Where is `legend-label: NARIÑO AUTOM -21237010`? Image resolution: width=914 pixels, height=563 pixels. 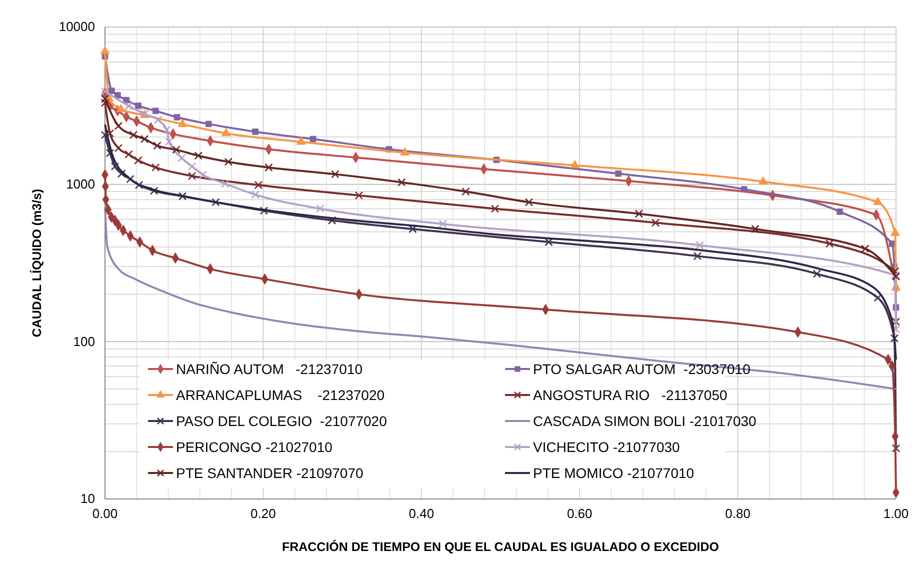 legend-label: NARIÑO AUTOM -21237010 is located at coordinates (269, 369).